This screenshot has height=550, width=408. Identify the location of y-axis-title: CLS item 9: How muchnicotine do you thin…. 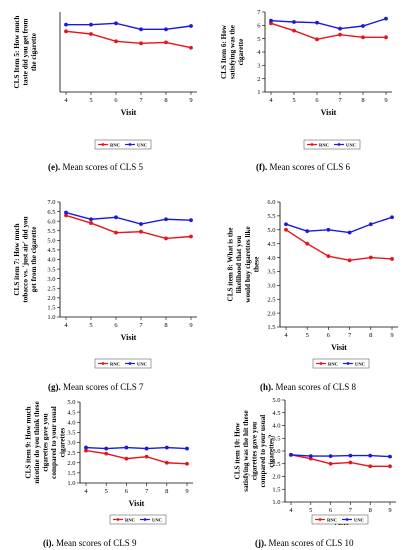
(45, 442).